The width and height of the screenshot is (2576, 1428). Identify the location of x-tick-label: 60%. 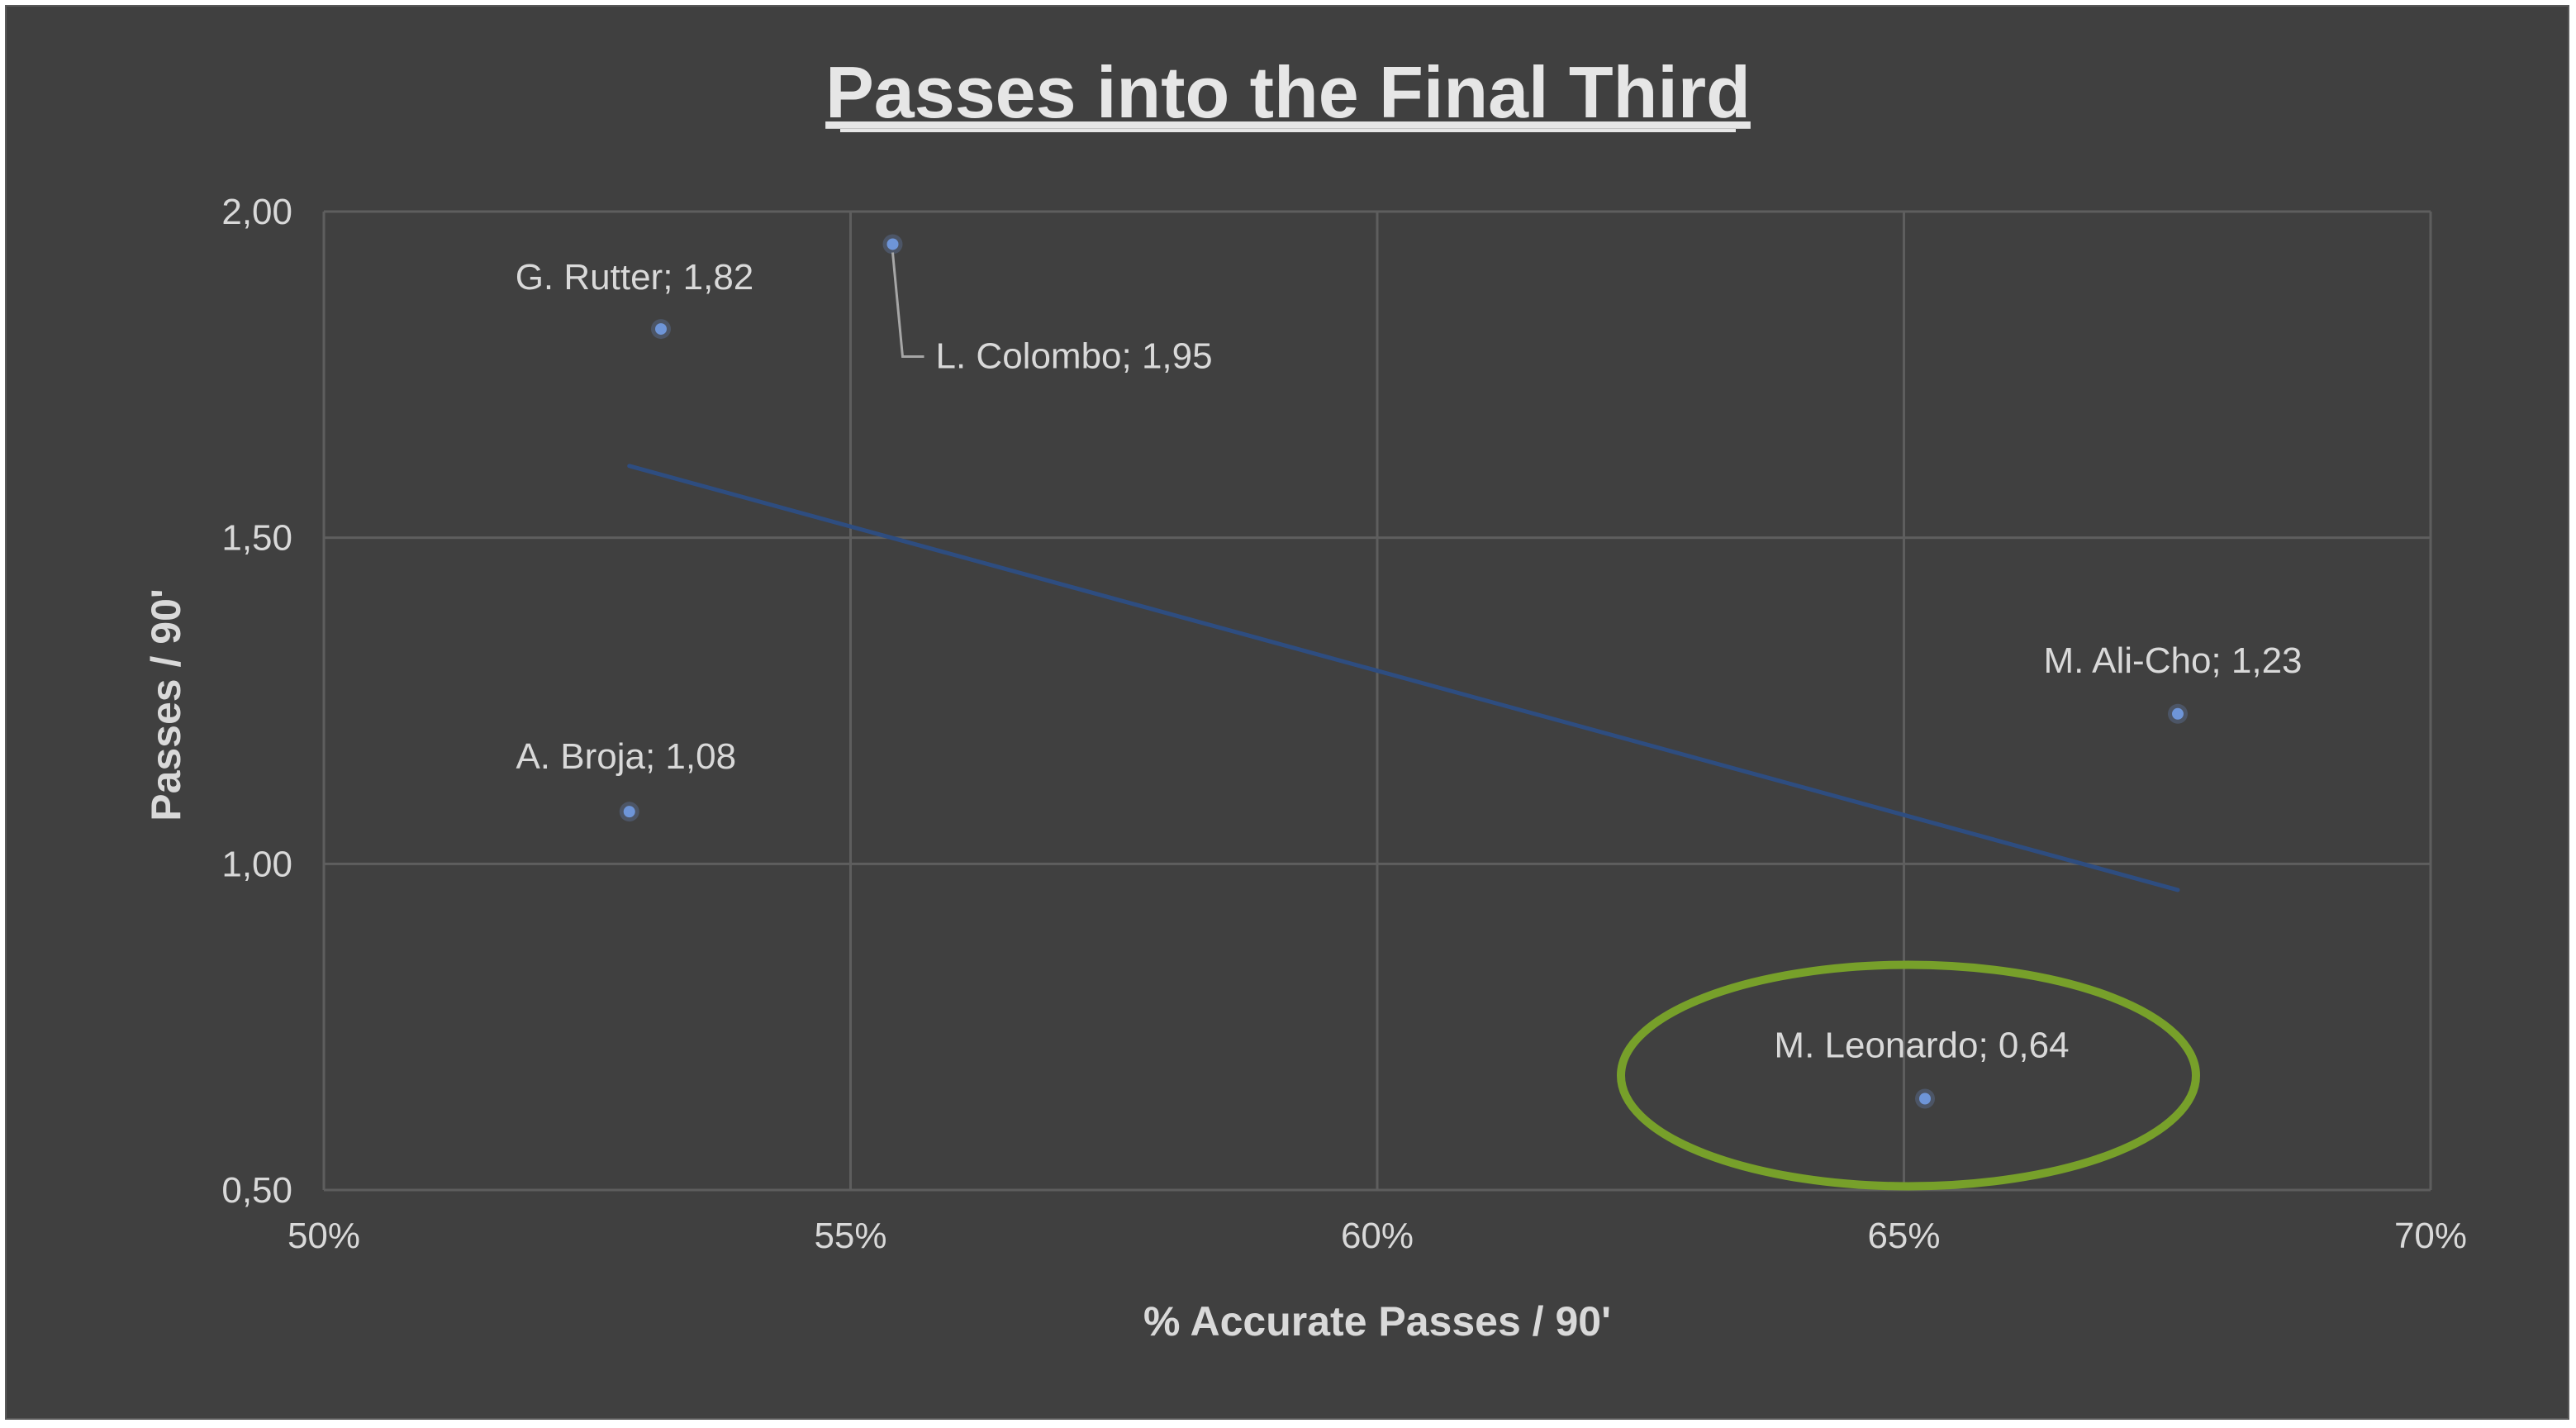
(1377, 1236).